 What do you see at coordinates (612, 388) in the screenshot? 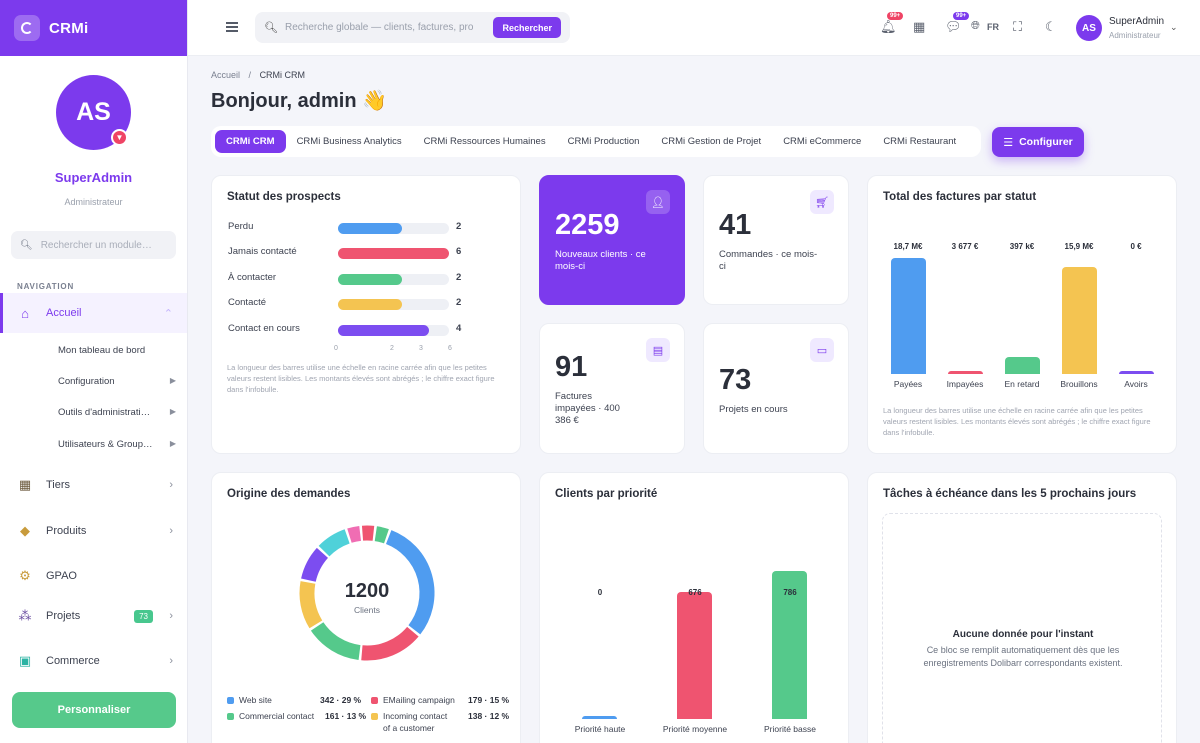
I see `kpi-unpaid-invoices: 91 Factures impayées · 400 386 € ▤` at bounding box center [612, 388].